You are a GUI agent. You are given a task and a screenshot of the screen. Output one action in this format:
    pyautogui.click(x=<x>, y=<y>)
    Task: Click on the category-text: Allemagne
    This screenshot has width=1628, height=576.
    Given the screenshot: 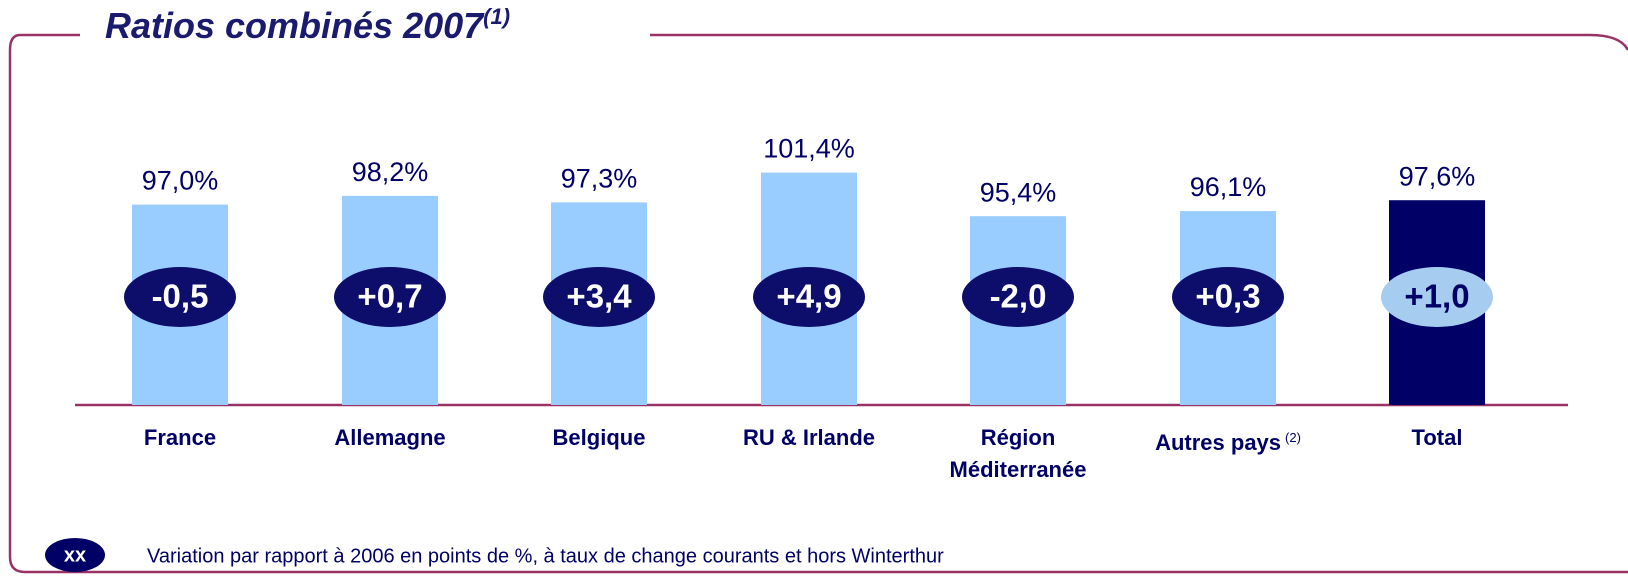 What is the action you would take?
    pyautogui.click(x=390, y=437)
    